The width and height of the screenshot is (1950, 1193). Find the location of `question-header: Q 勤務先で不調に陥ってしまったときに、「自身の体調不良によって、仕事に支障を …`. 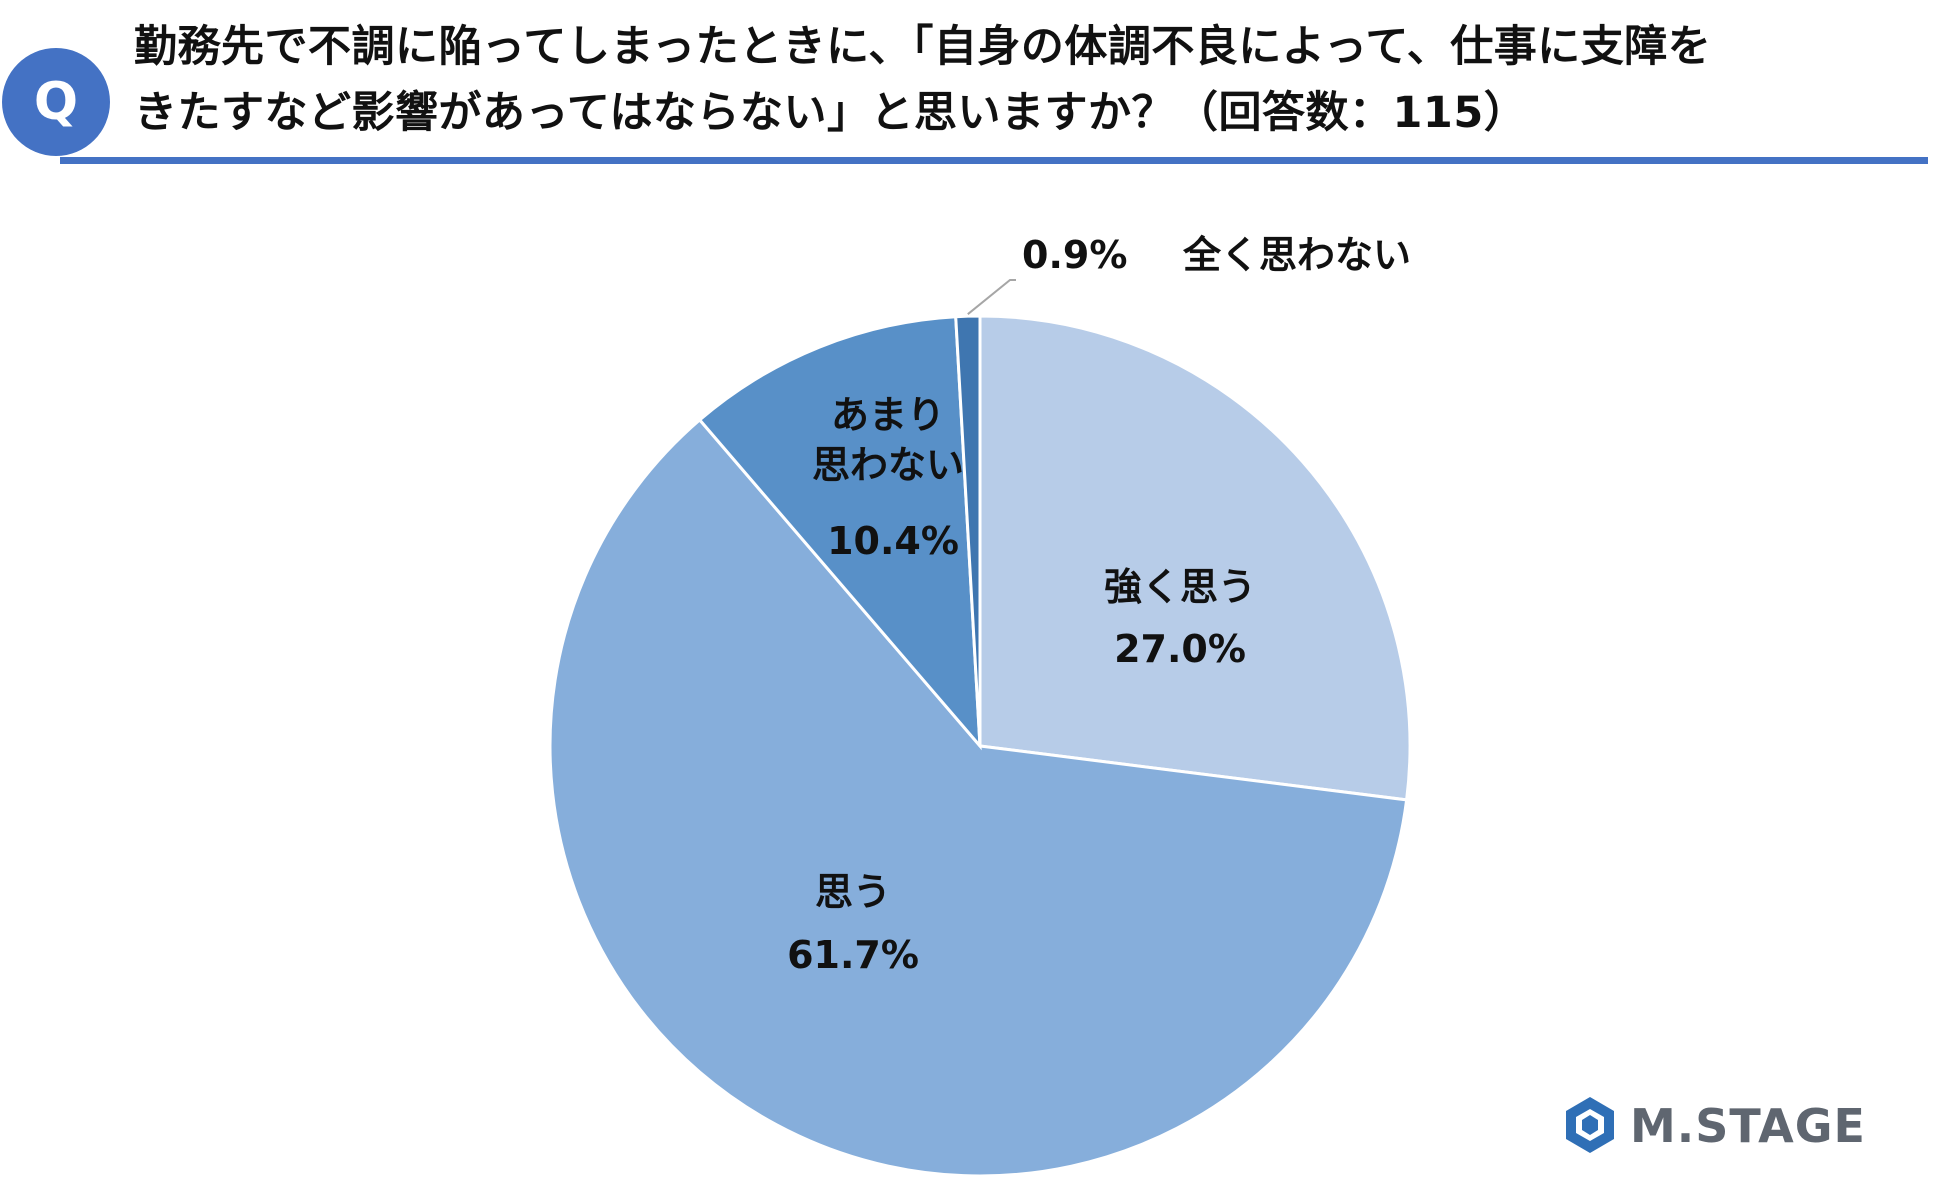

question-header: Q 勤務先で不調に陥ってしまったときに、「自身の体調不良によって、仕事に支障を … is located at coordinates (975, 85).